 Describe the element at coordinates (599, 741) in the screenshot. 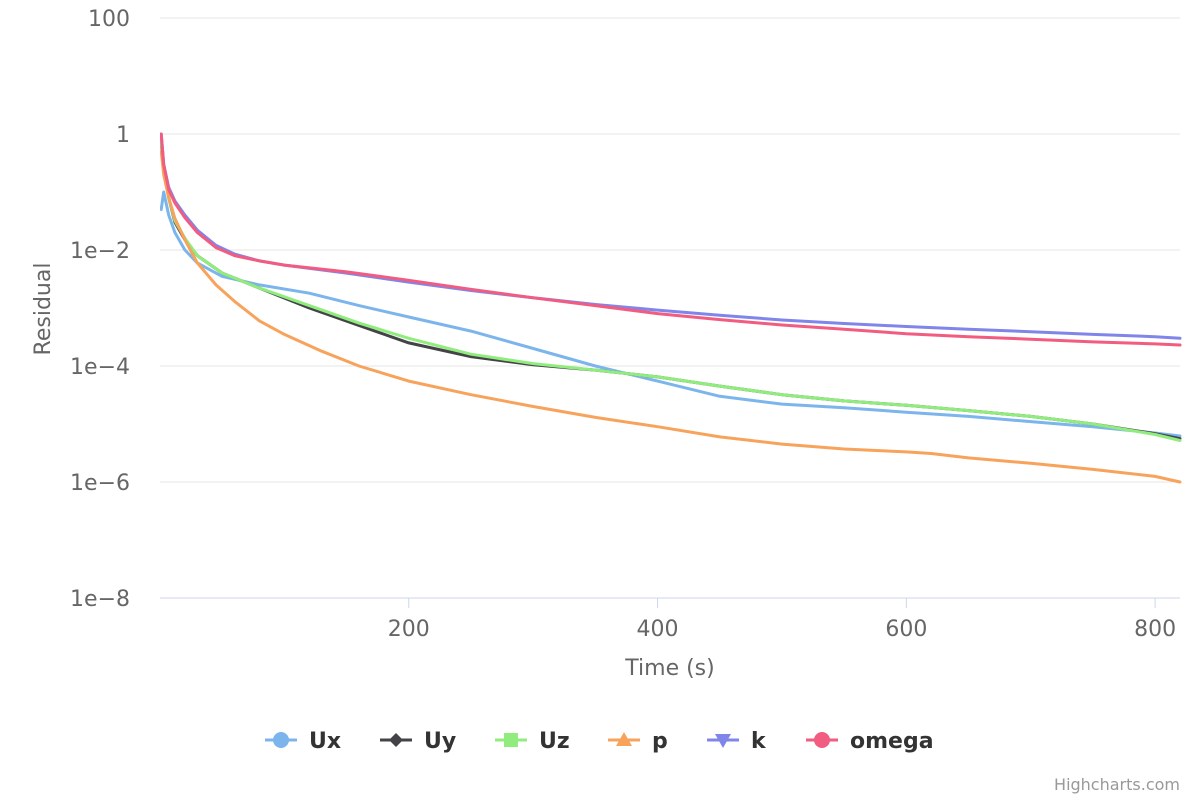

I see `legend: Ux Uy Uz p k omega` at that location.